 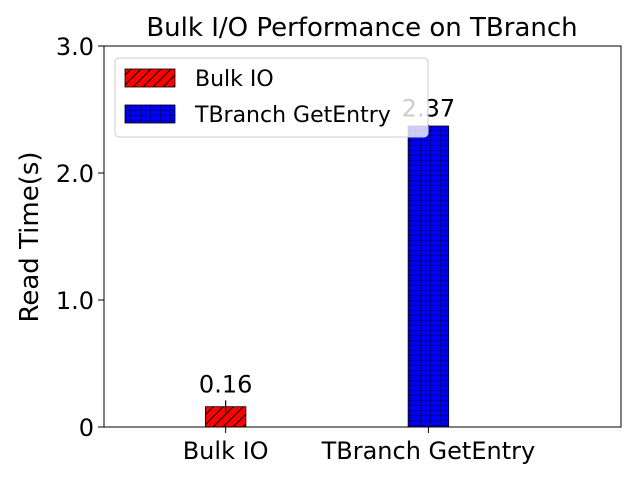 What do you see at coordinates (75, 47) in the screenshot?
I see `y-tick-label: 3.0` at bounding box center [75, 47].